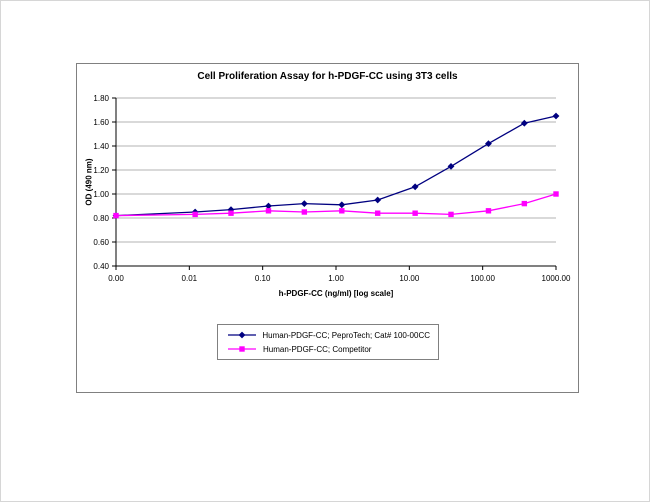 Image resolution: width=650 pixels, height=502 pixels. Describe the element at coordinates (101, 98) in the screenshot. I see `svg-text: 1.80` at that location.